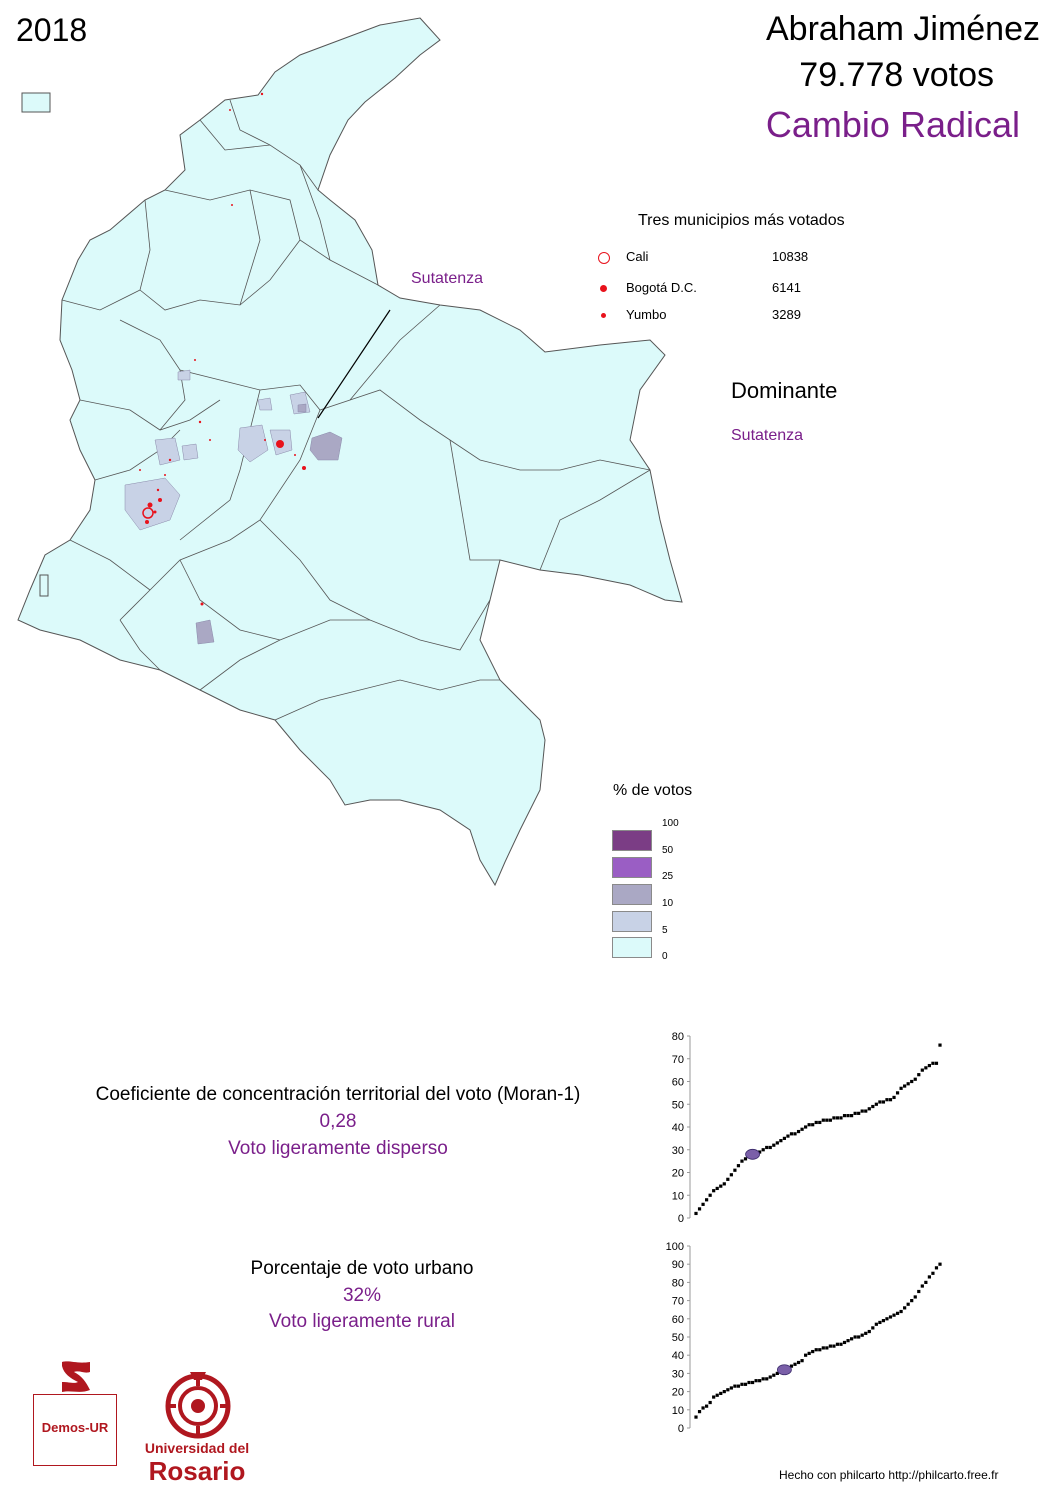  I want to click on top-item-votes: 6141, so click(786, 287).